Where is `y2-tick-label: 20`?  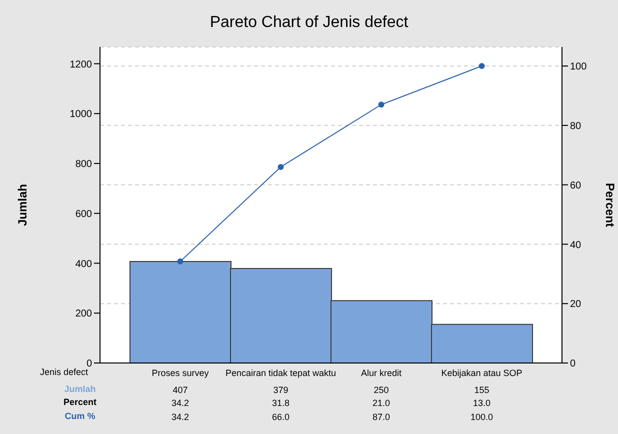
y2-tick-label: 20 is located at coordinates (576, 304).